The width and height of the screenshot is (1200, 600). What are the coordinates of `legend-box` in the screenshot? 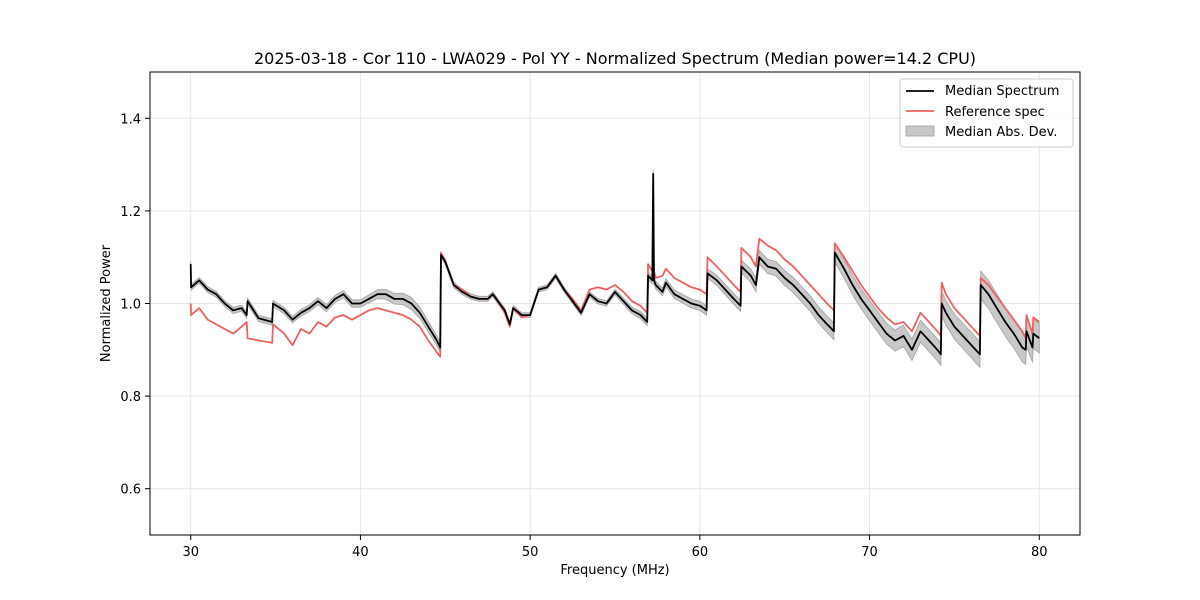 It's located at (986, 113).